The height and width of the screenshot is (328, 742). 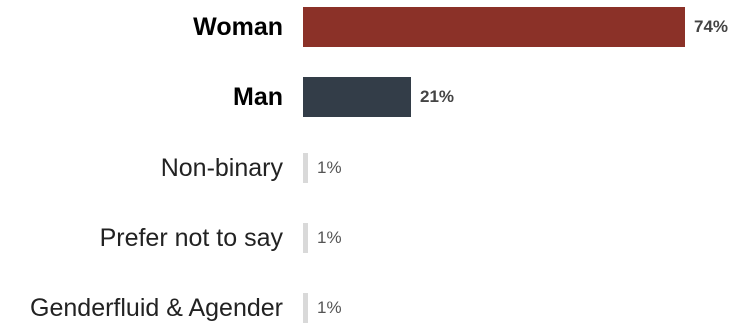 I want to click on value-label: 21%, so click(x=437, y=96).